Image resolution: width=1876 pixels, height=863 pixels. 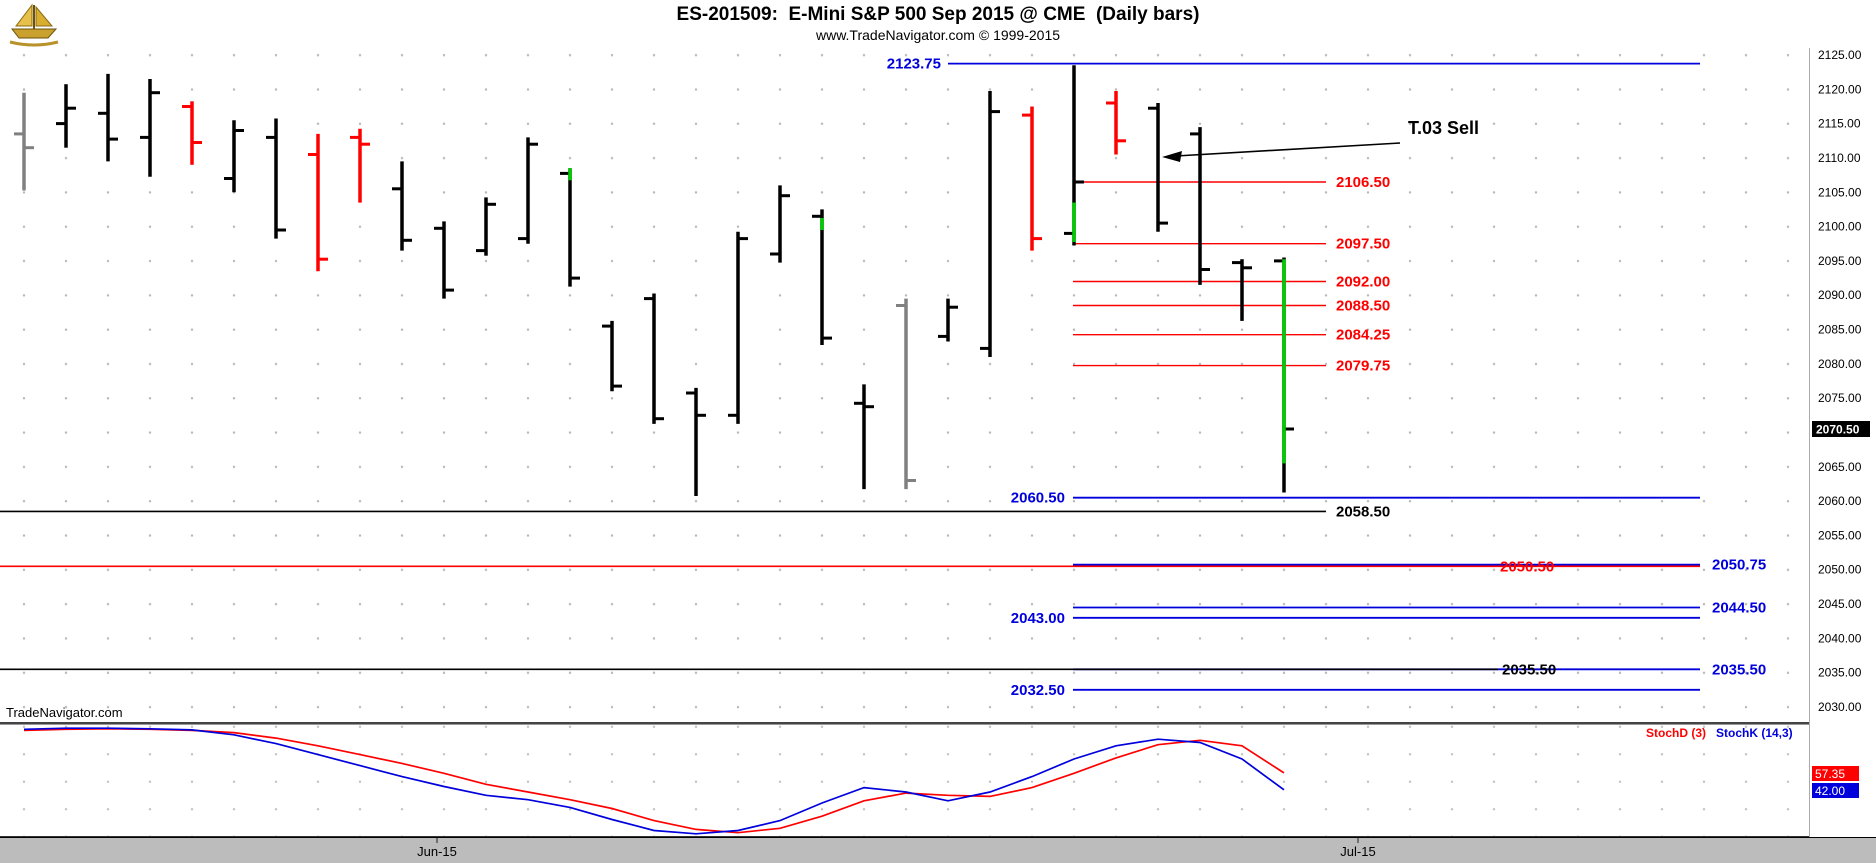 I want to click on stochastic-panel, so click(x=904, y=780).